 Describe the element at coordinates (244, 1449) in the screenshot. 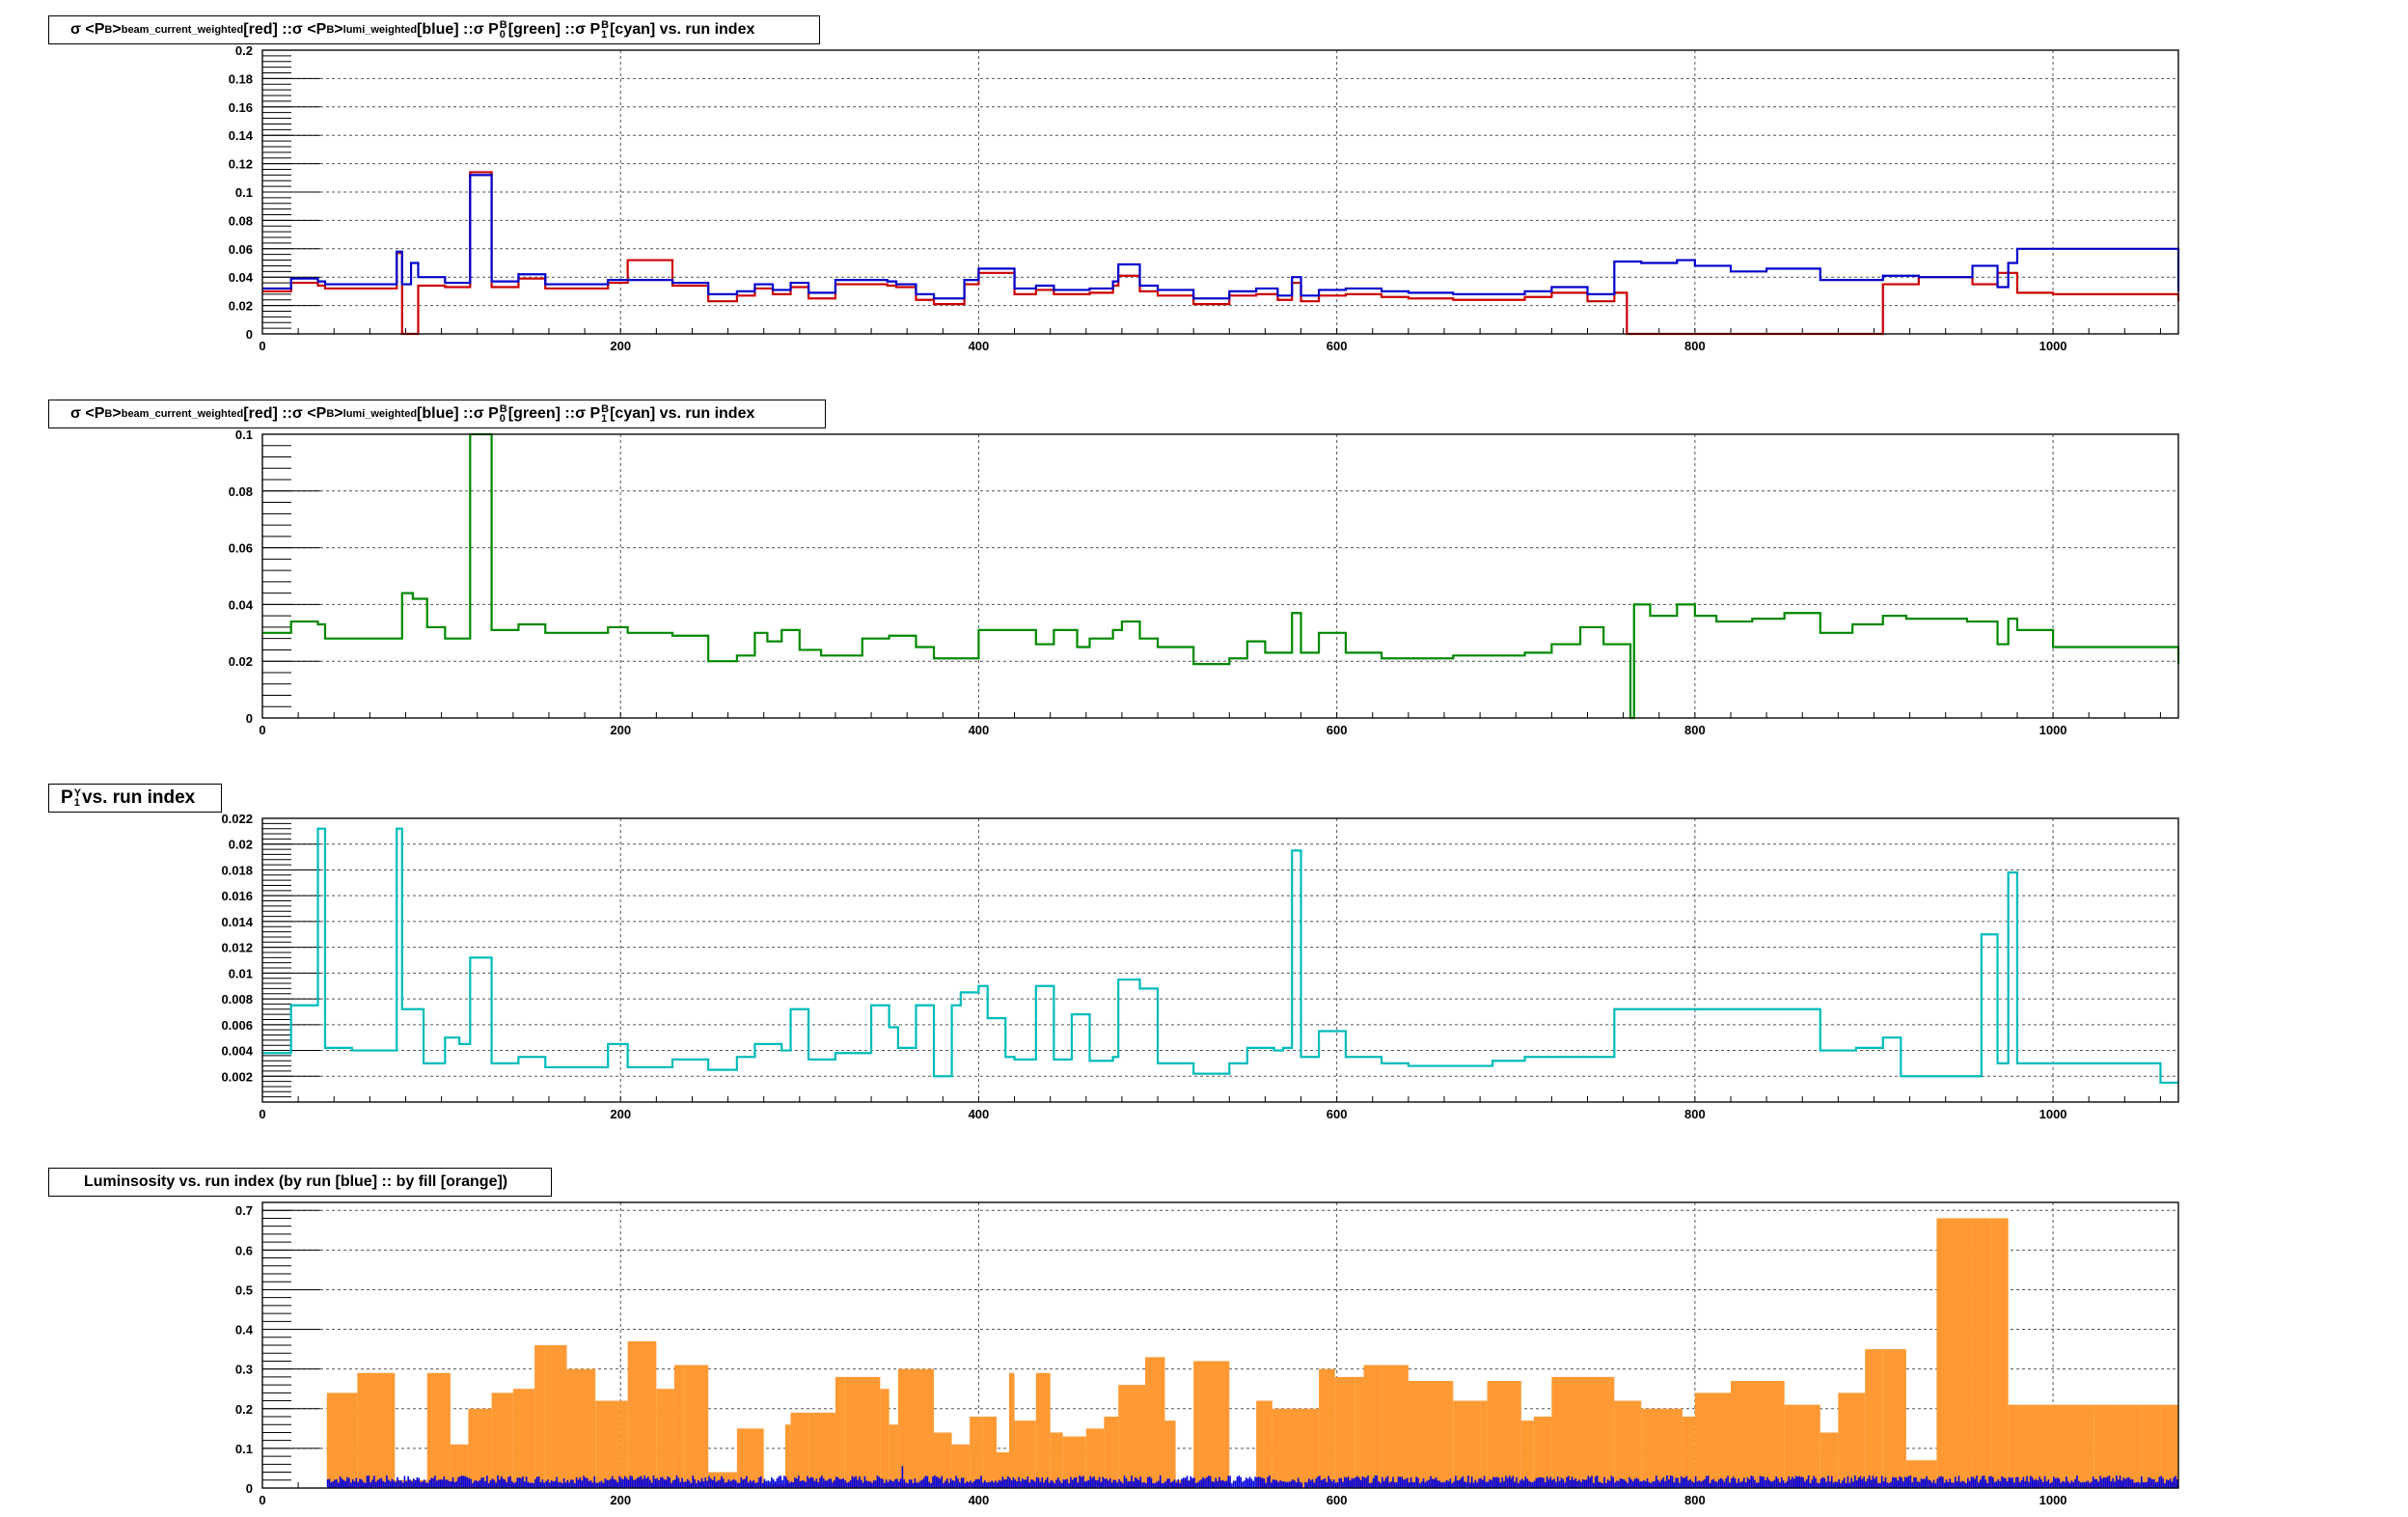

I see `y-tick-label: 0.1` at that location.